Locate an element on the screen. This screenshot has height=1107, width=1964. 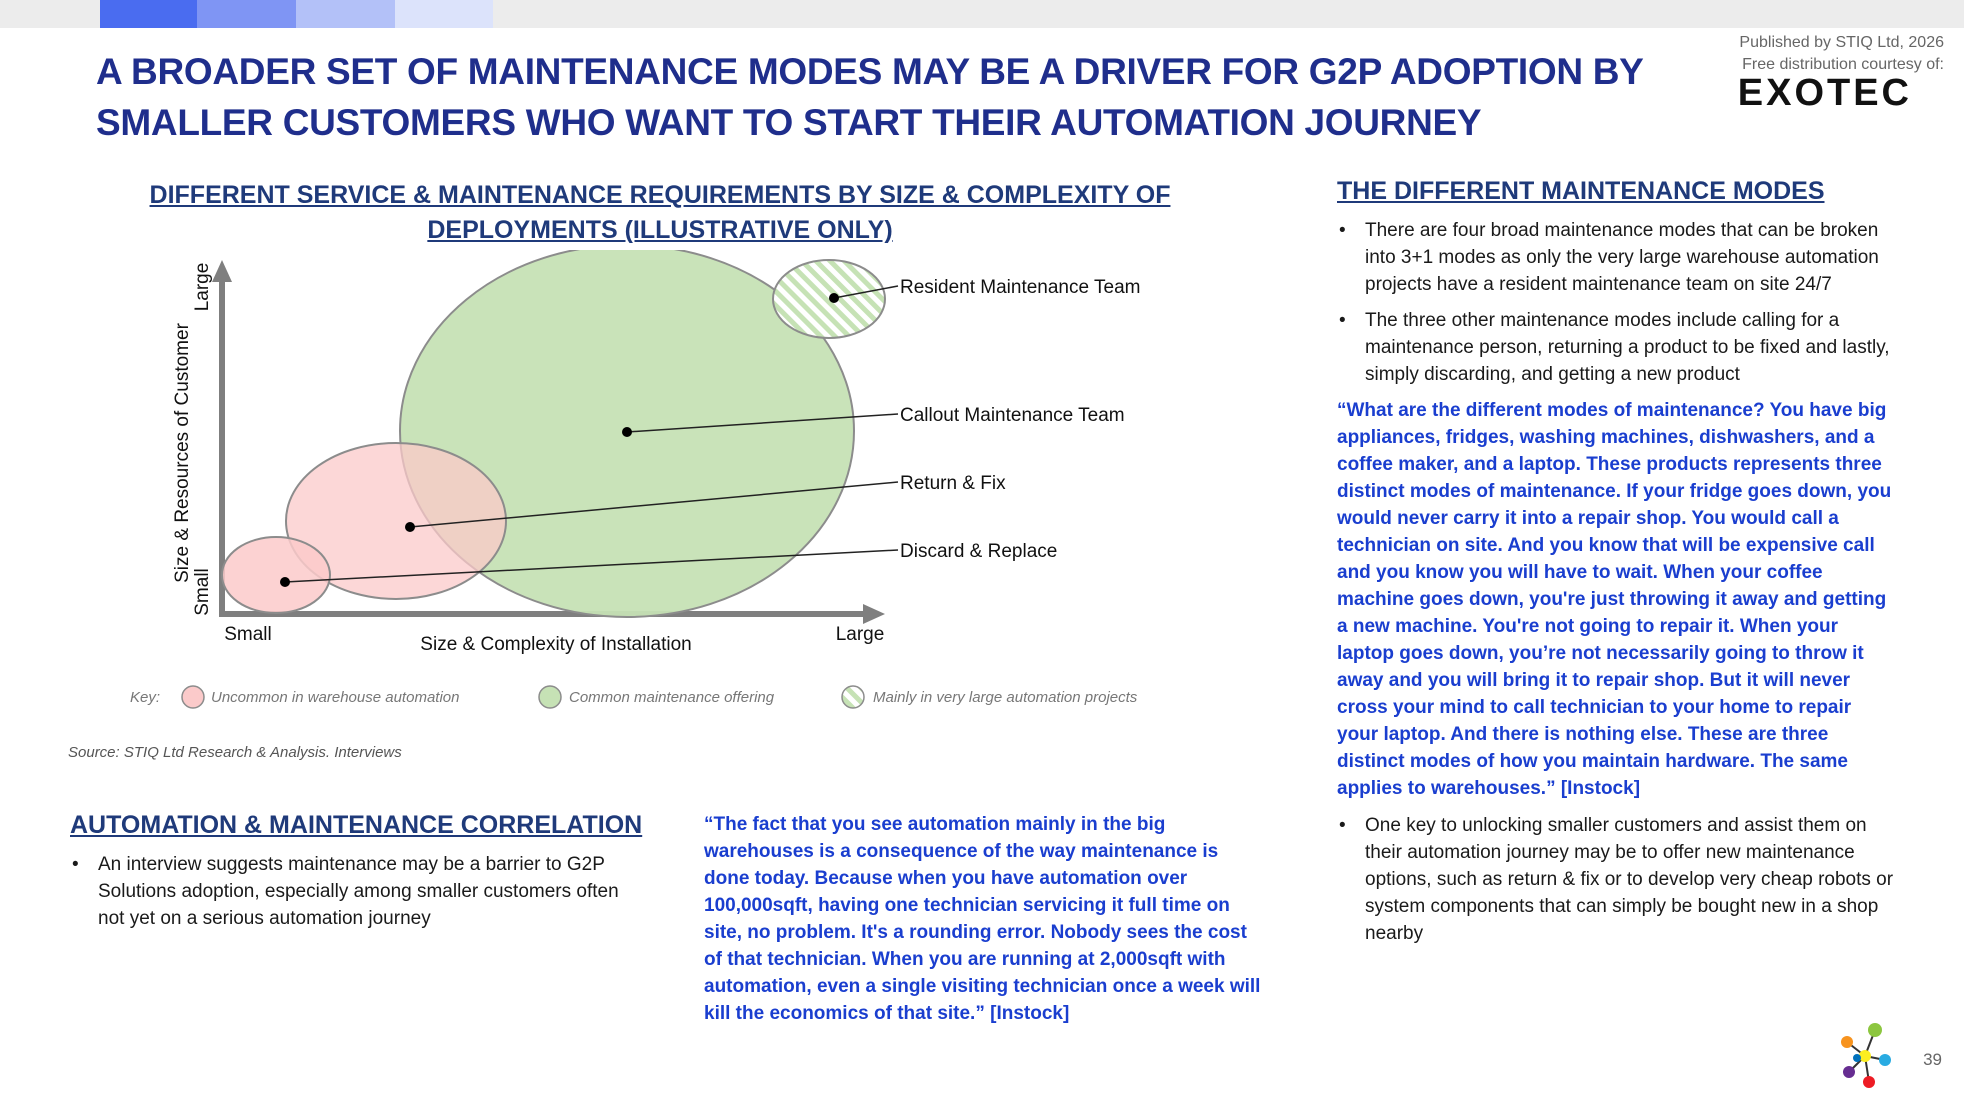
resident-bubble is located at coordinates (829, 299).